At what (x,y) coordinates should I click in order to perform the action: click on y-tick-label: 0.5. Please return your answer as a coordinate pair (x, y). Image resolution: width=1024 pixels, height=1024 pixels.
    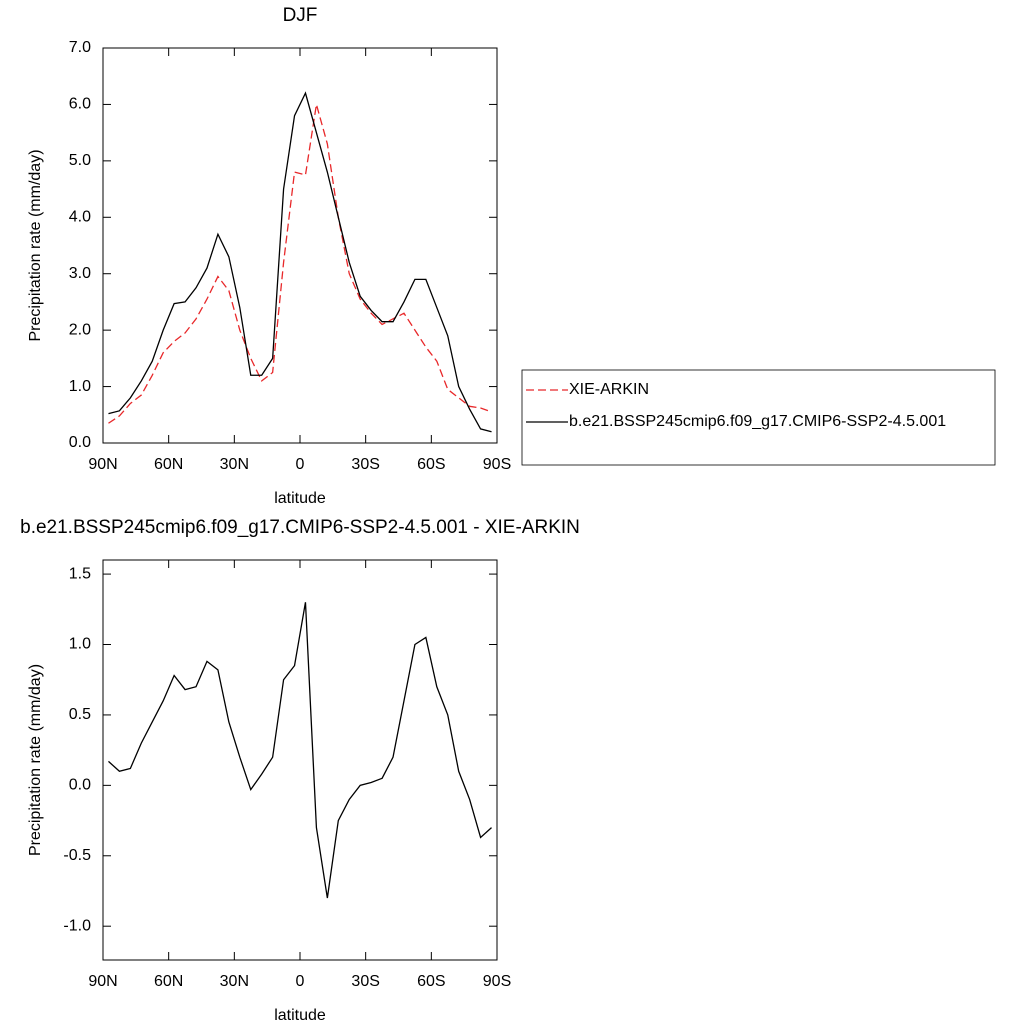
    Looking at the image, I should click on (80, 714).